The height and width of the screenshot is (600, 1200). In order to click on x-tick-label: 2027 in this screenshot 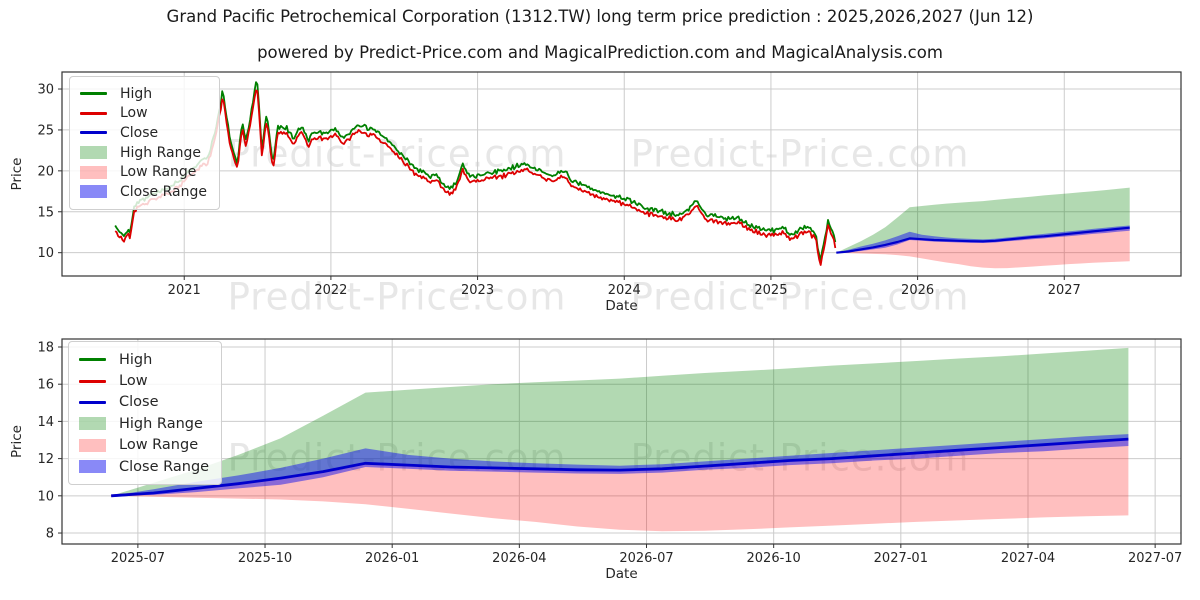, I will do `click(1064, 290)`.